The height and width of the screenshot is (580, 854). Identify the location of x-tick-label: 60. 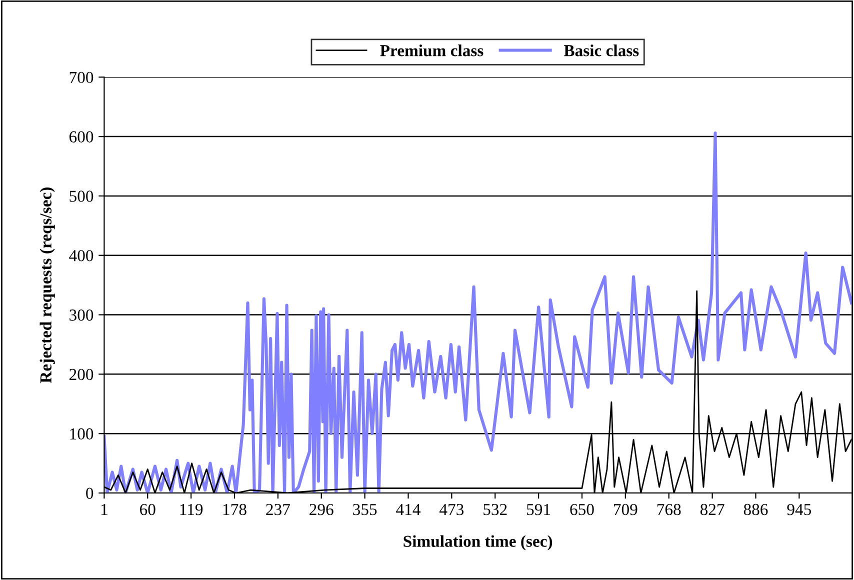
(148, 510).